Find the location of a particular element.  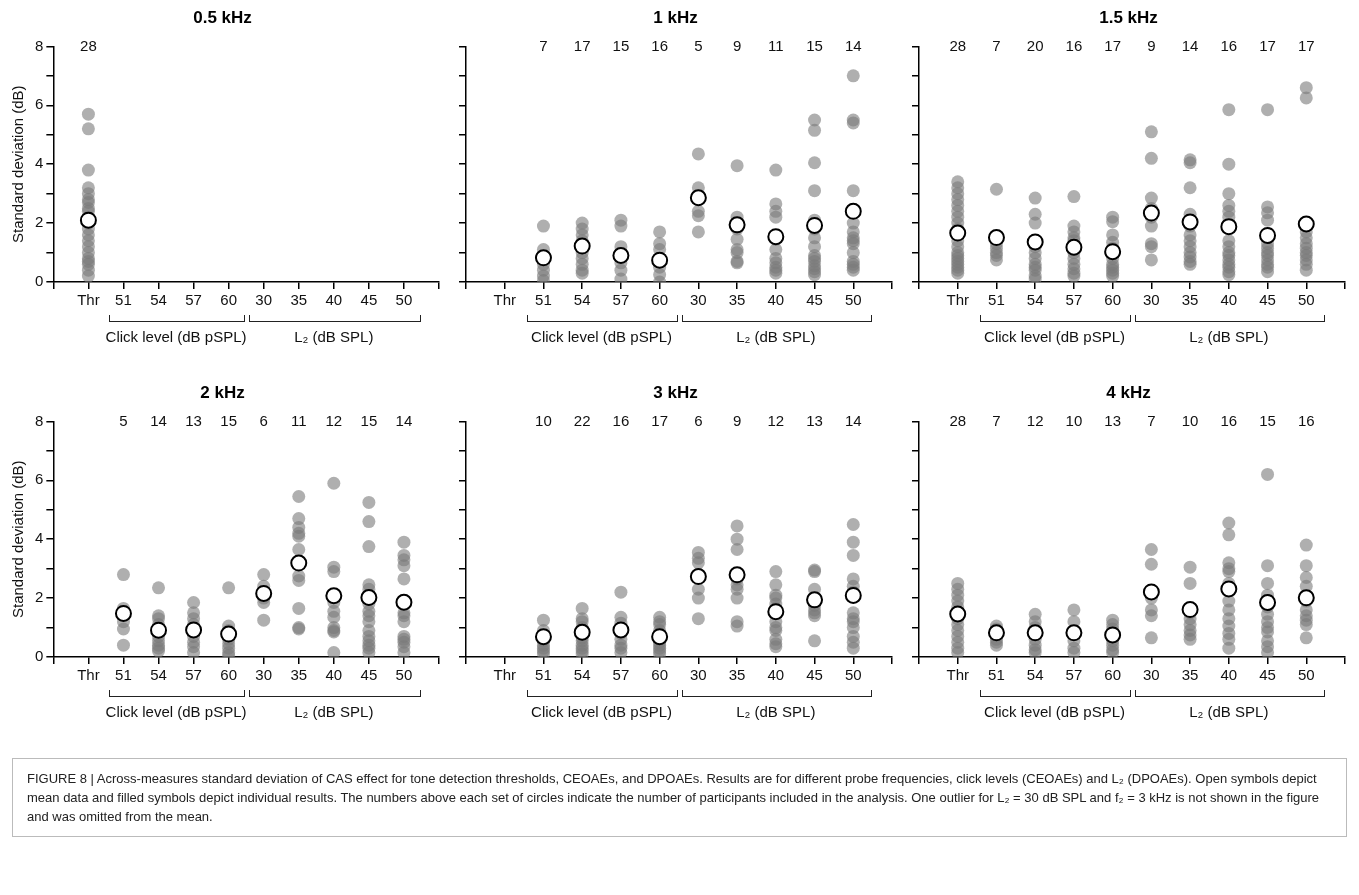

annotation: 28 is located at coordinates (958, 420).